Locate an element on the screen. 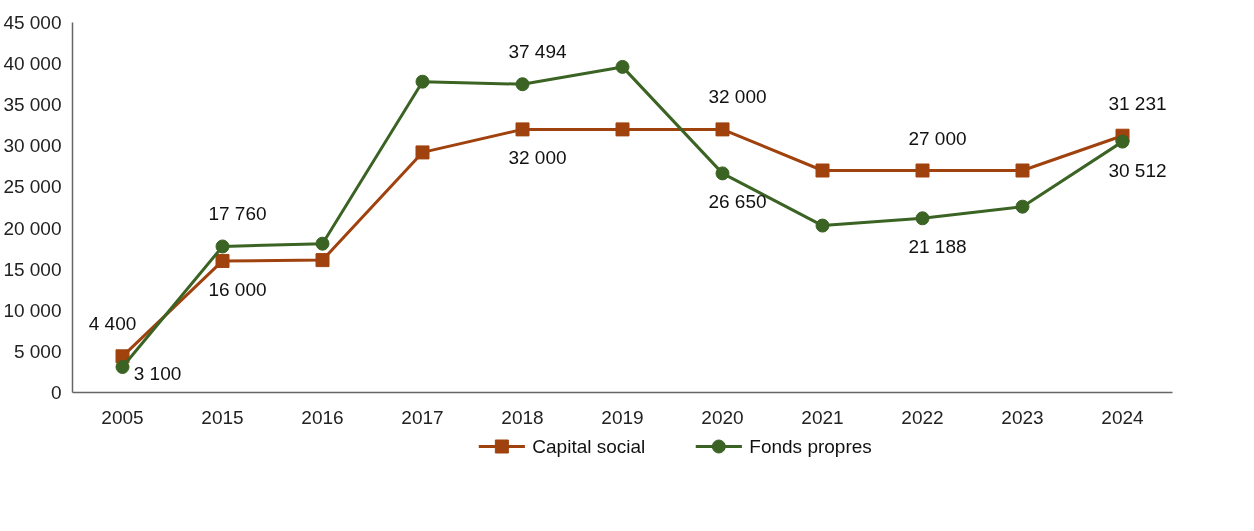 This screenshot has height=531, width=1254. x-tick-label: 2020 is located at coordinates (722, 417).